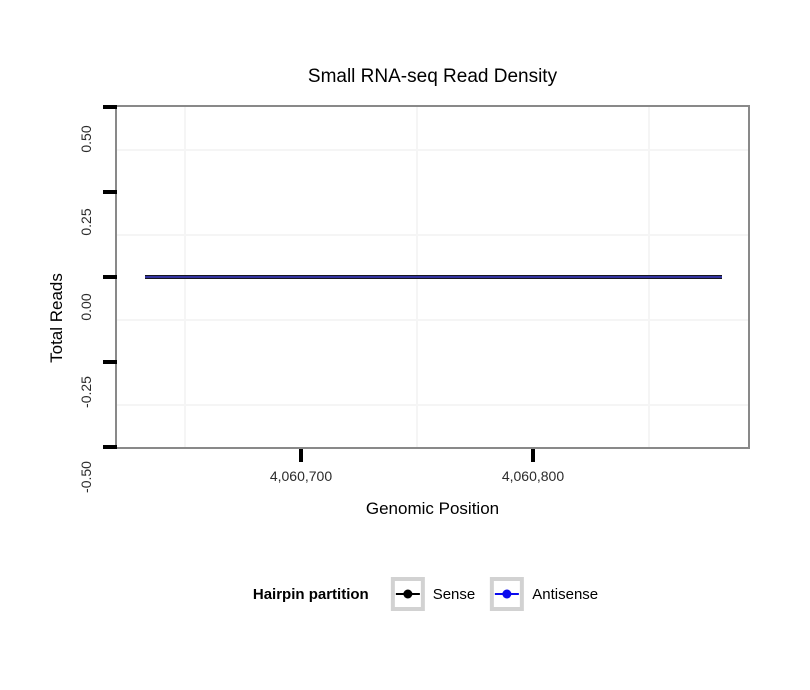 Image resolution: width=810 pixels, height=690 pixels. I want to click on chart-title: Small RNA-seq Read Density, so click(432, 76).